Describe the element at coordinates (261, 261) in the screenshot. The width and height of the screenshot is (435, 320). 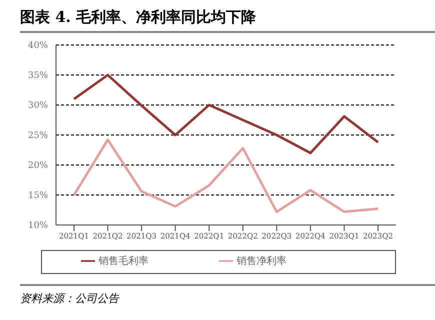
I see `legend-label: 销售净利率` at that location.